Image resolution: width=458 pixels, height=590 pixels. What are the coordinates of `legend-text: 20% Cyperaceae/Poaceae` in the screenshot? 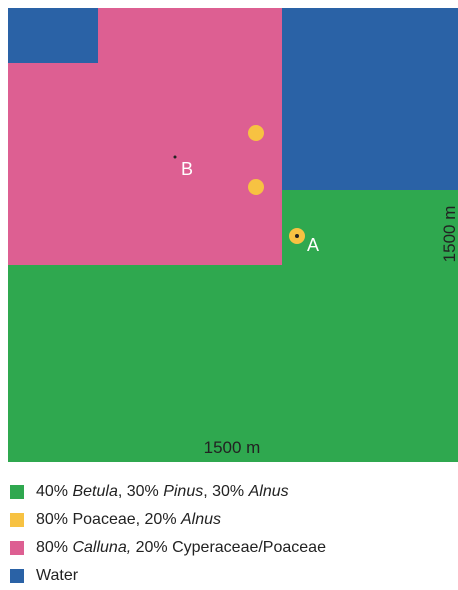 It's located at (228, 547).